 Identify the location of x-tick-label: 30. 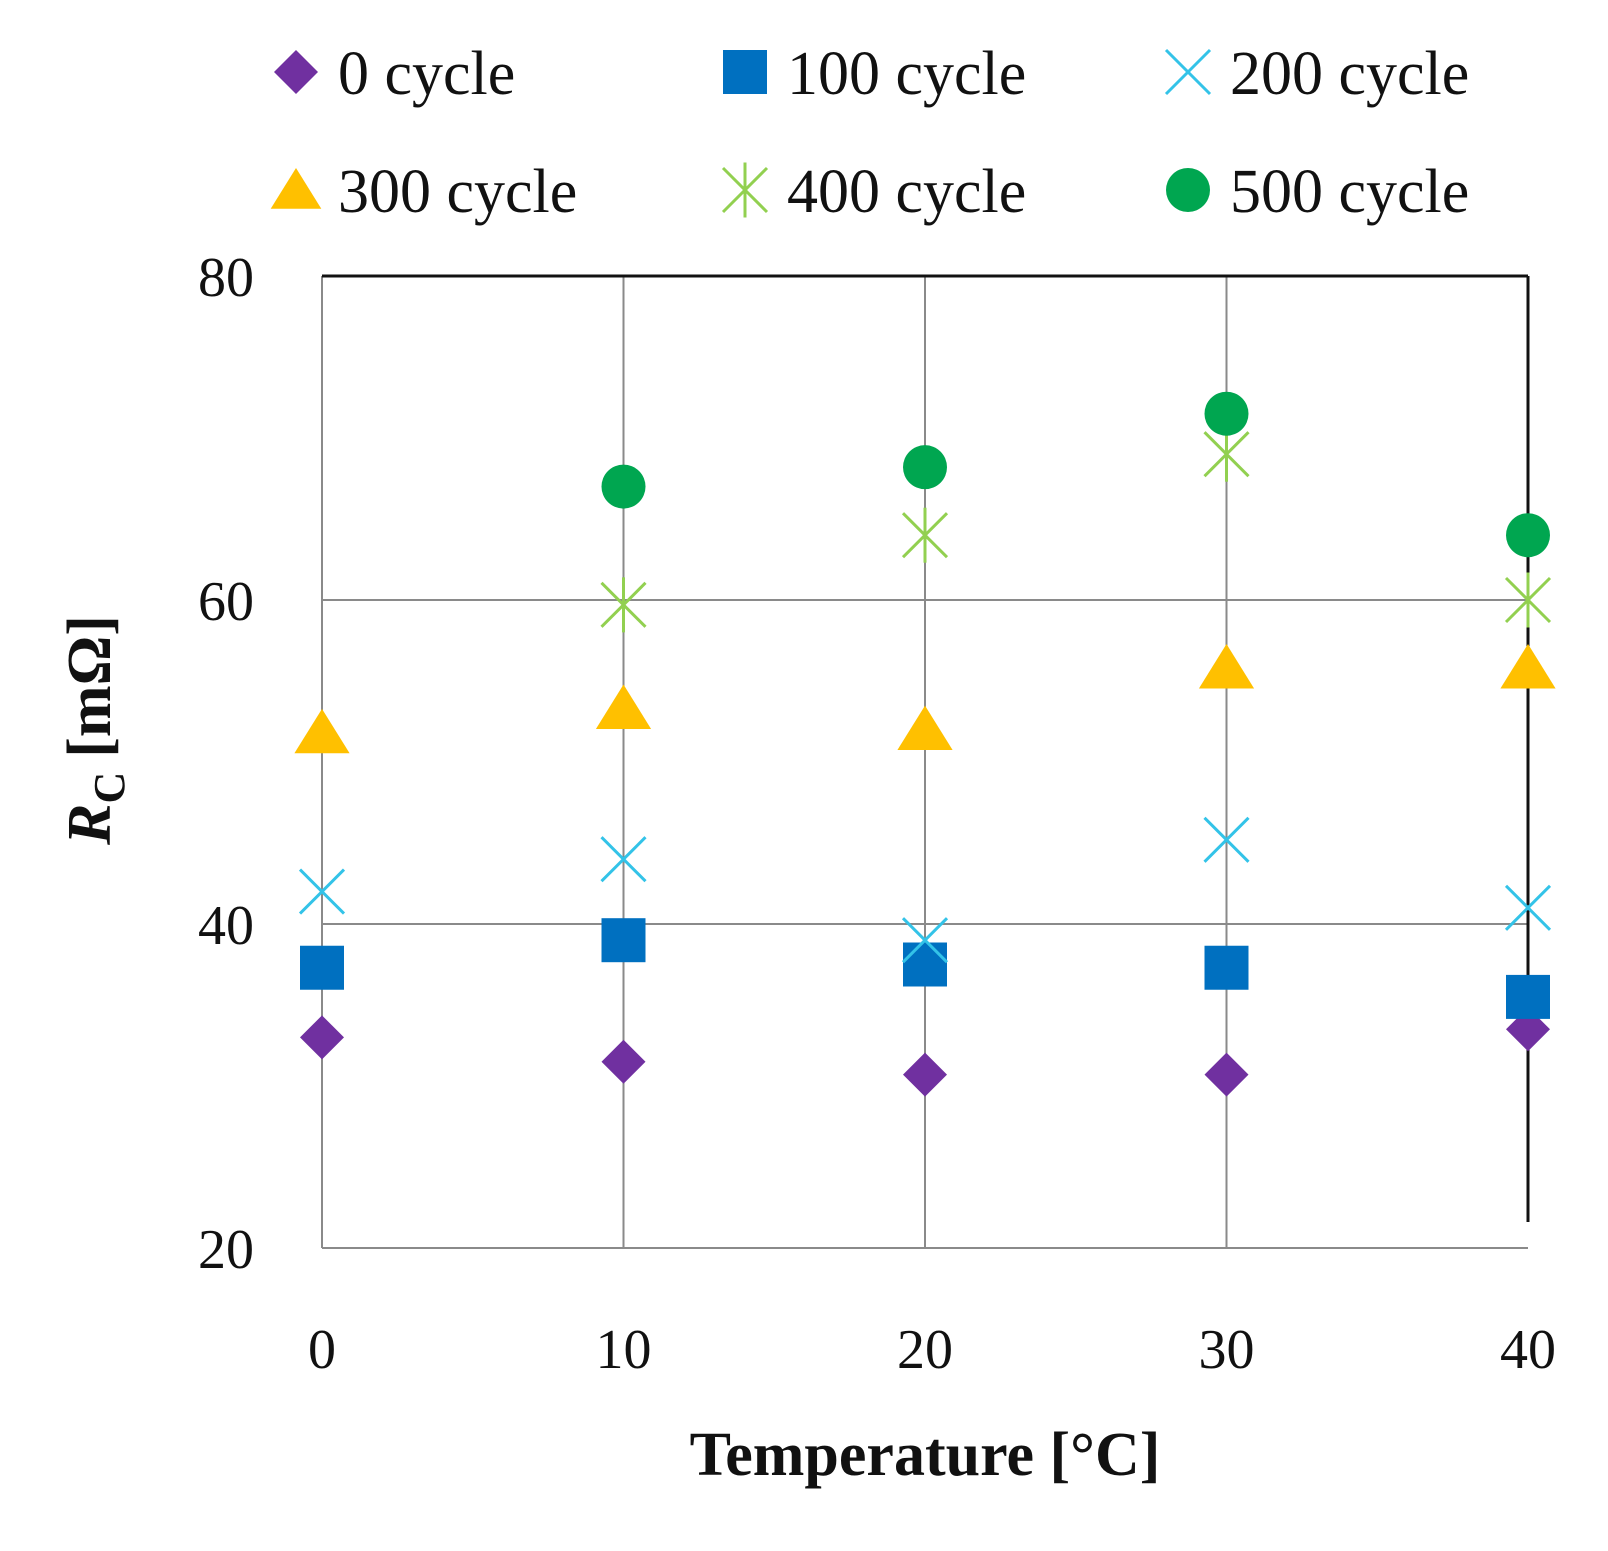
(1227, 1350).